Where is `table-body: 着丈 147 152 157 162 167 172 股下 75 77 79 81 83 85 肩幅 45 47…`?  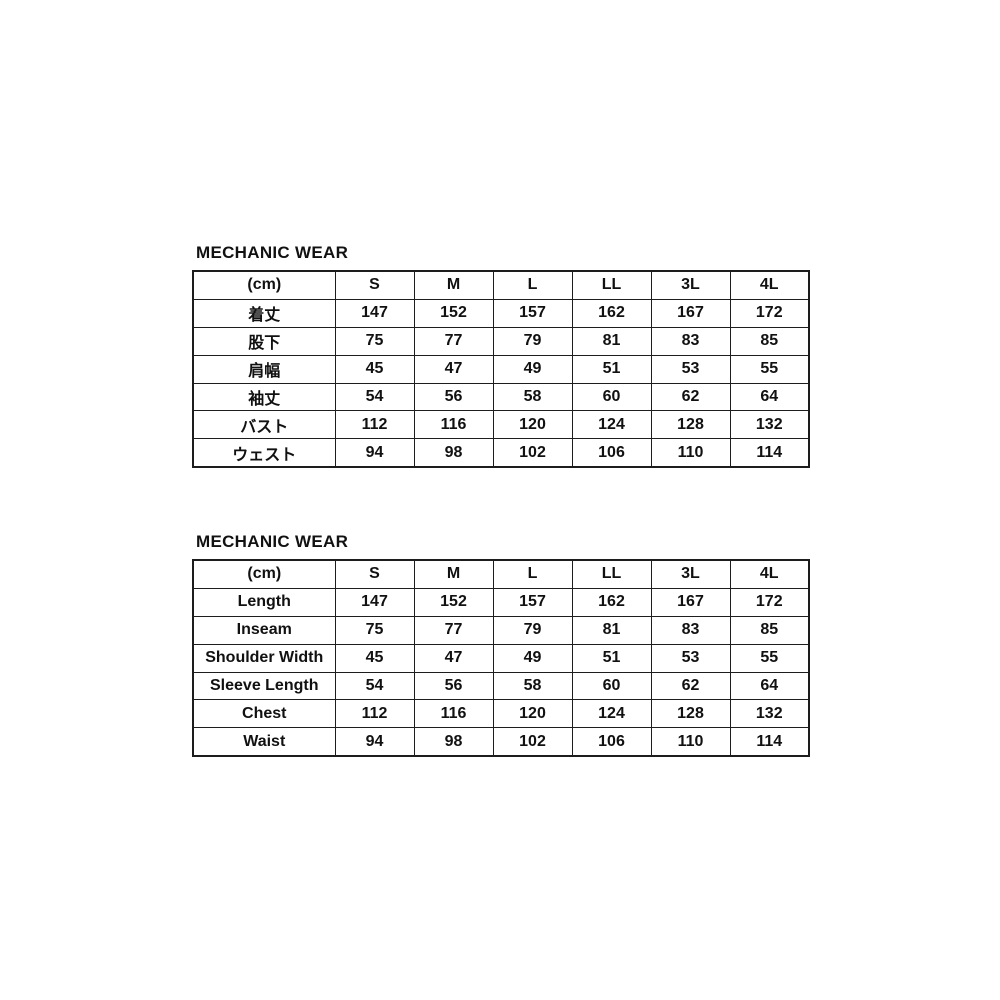
table-body: 着丈 147 152 157 162 167 172 股下 75 77 79 81 83 85 肩幅 45 47… is located at coordinates (501, 383).